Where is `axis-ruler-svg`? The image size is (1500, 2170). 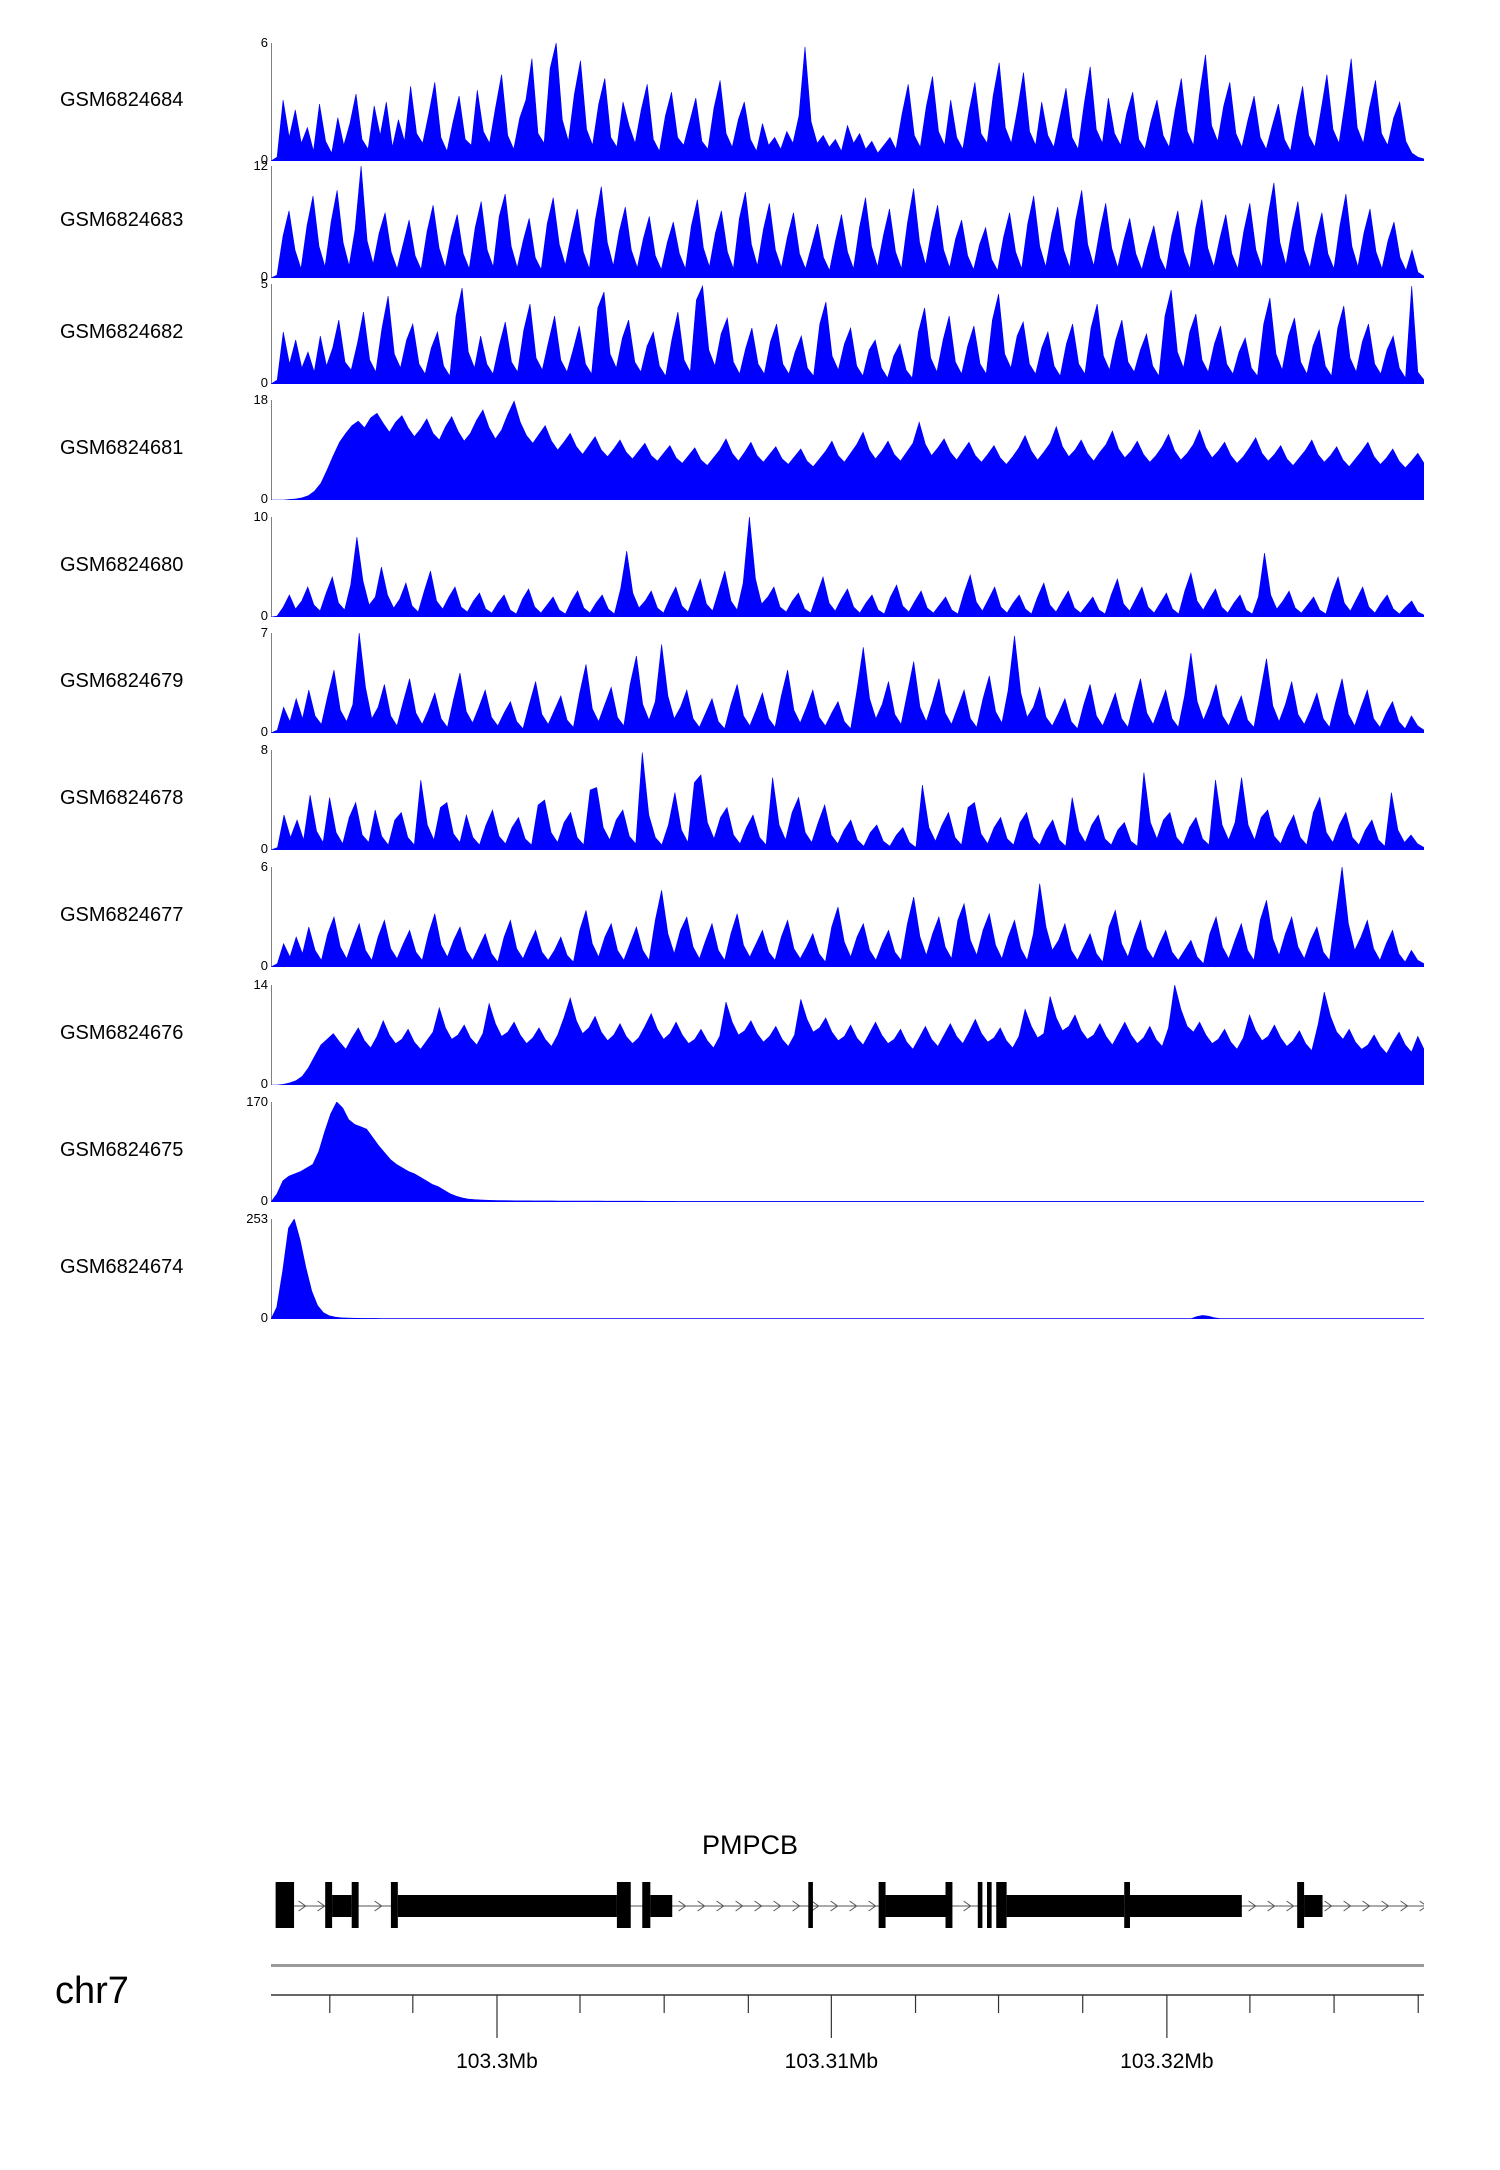
axis-ruler-svg is located at coordinates (847, 2000).